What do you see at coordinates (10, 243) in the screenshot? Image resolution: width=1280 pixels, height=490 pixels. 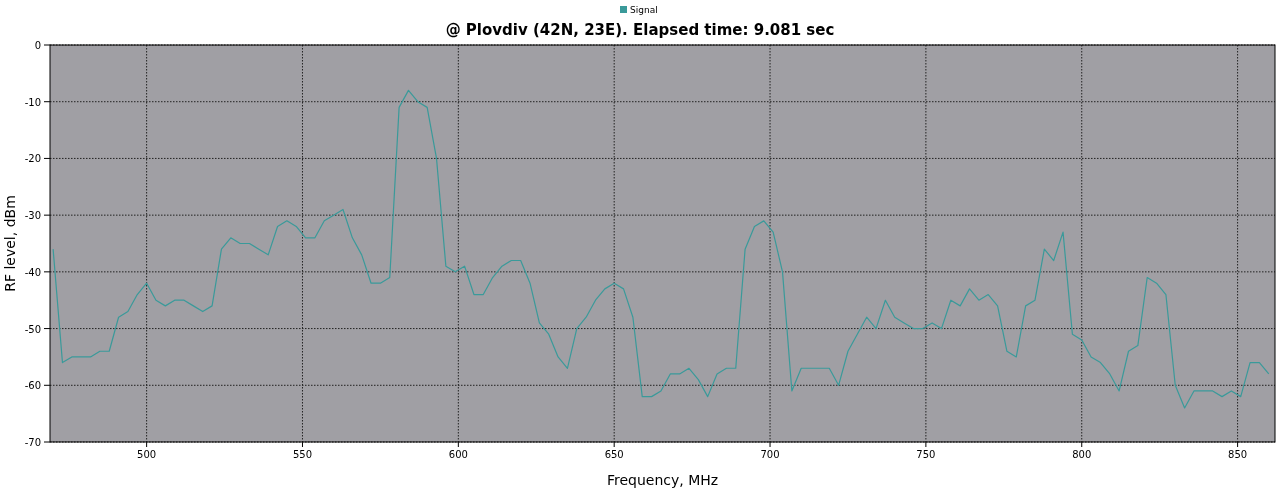 I see `y-axis-title: RF level, dBm` at bounding box center [10, 243].